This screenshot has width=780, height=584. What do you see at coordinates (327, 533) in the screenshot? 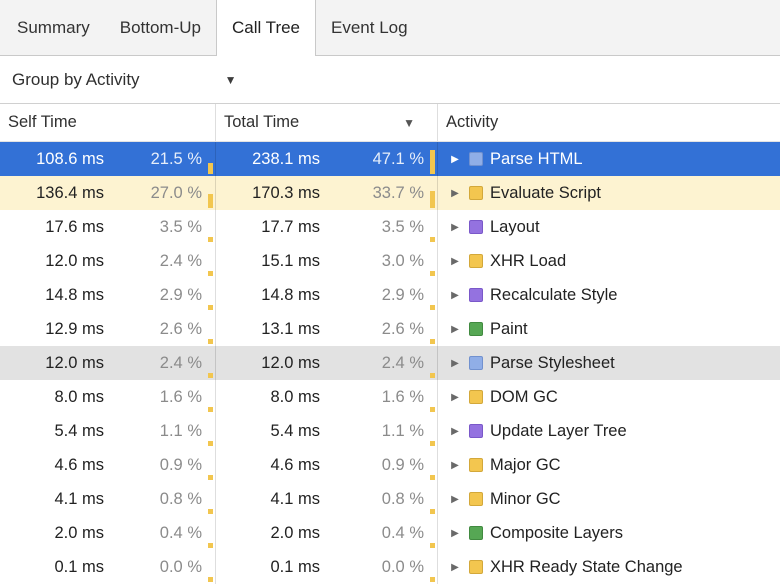
I see `total-time-cell: 2.0 ms 0.4 %` at bounding box center [327, 533].